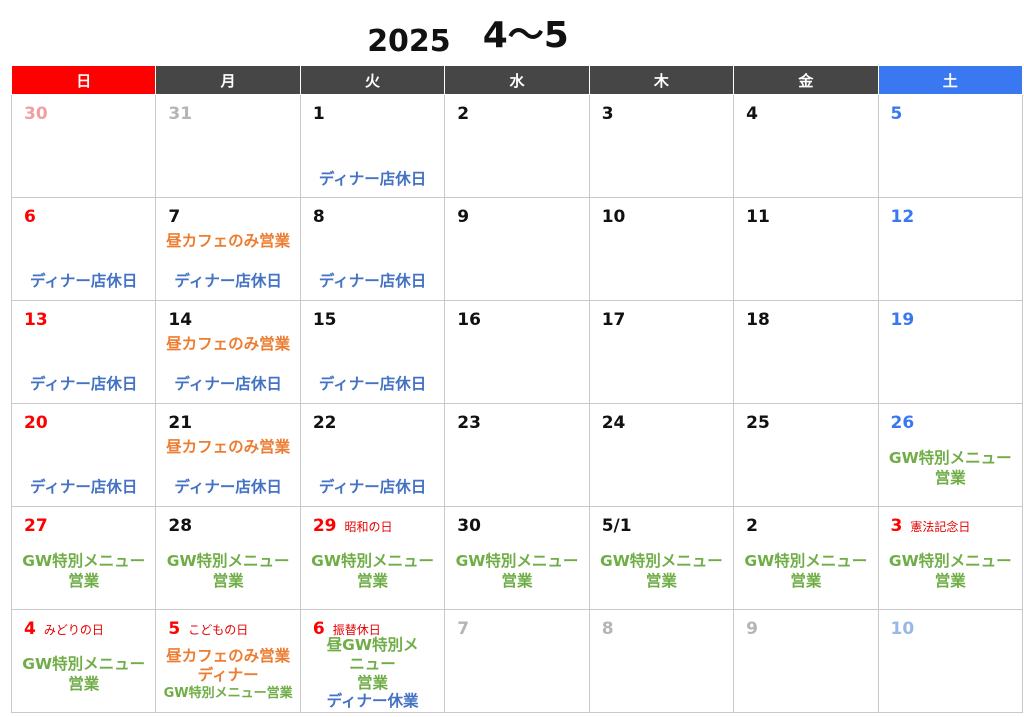 The image size is (1024, 717). Describe the element at coordinates (318, 629) in the screenshot. I see `day-number-value: 6` at that location.